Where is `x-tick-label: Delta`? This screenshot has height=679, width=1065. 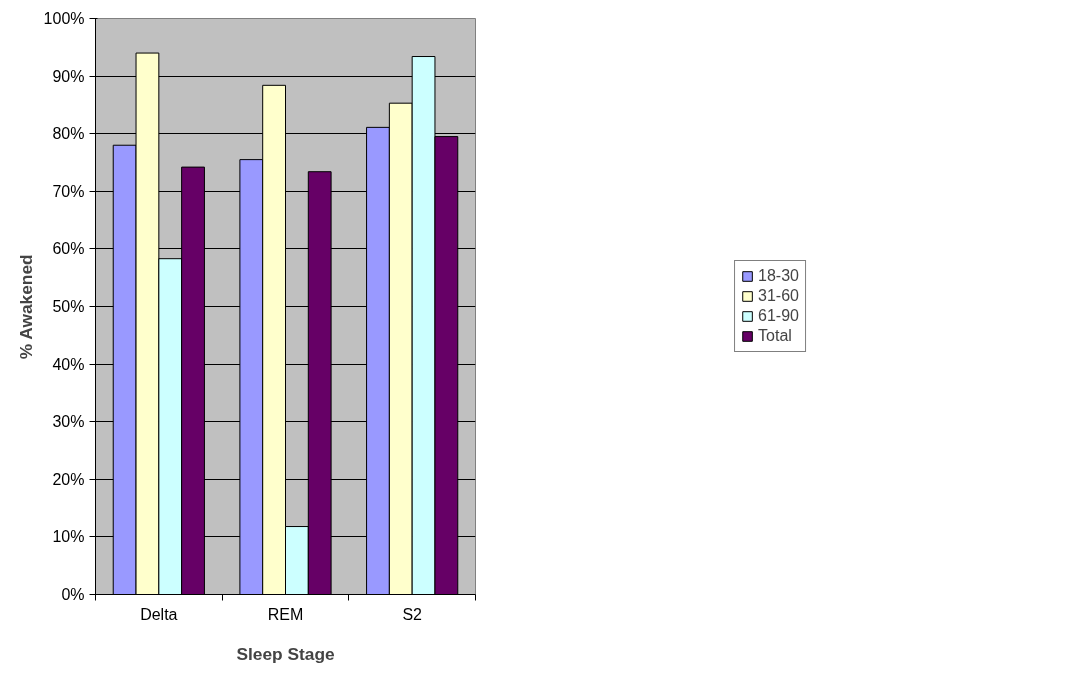
x-tick-label: Delta is located at coordinates (159, 614).